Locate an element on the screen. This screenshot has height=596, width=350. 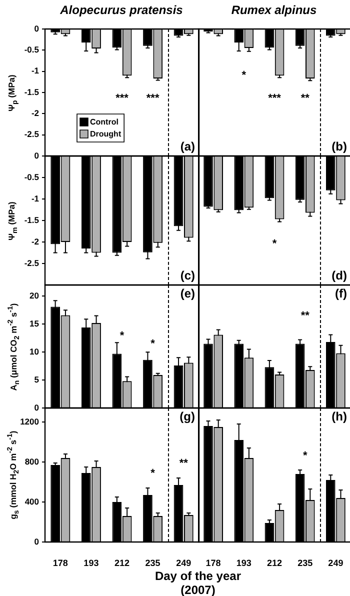
y-tick-label: 800 is located at coordinates (32, 461).